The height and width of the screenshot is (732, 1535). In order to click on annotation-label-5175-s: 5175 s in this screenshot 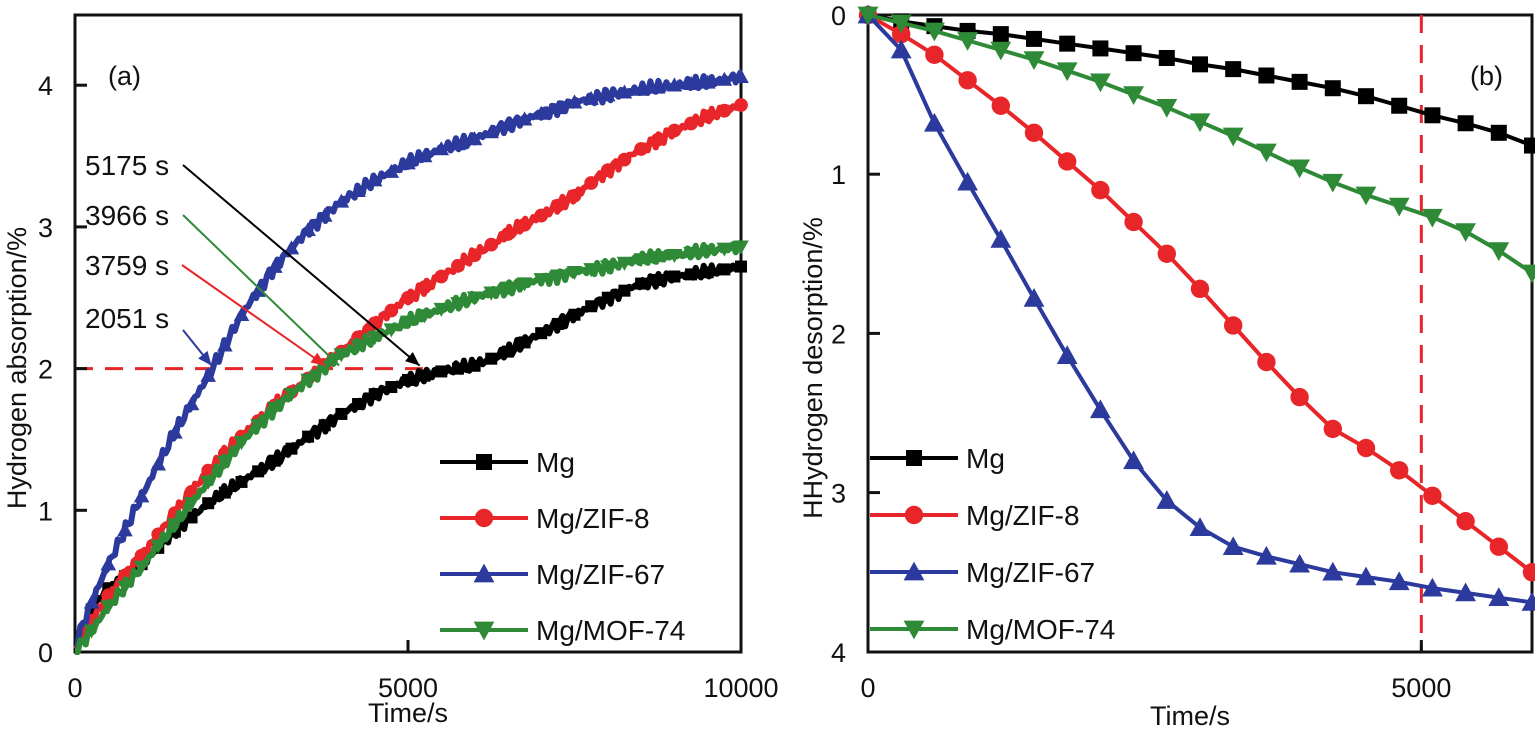, I will do `click(127, 165)`.